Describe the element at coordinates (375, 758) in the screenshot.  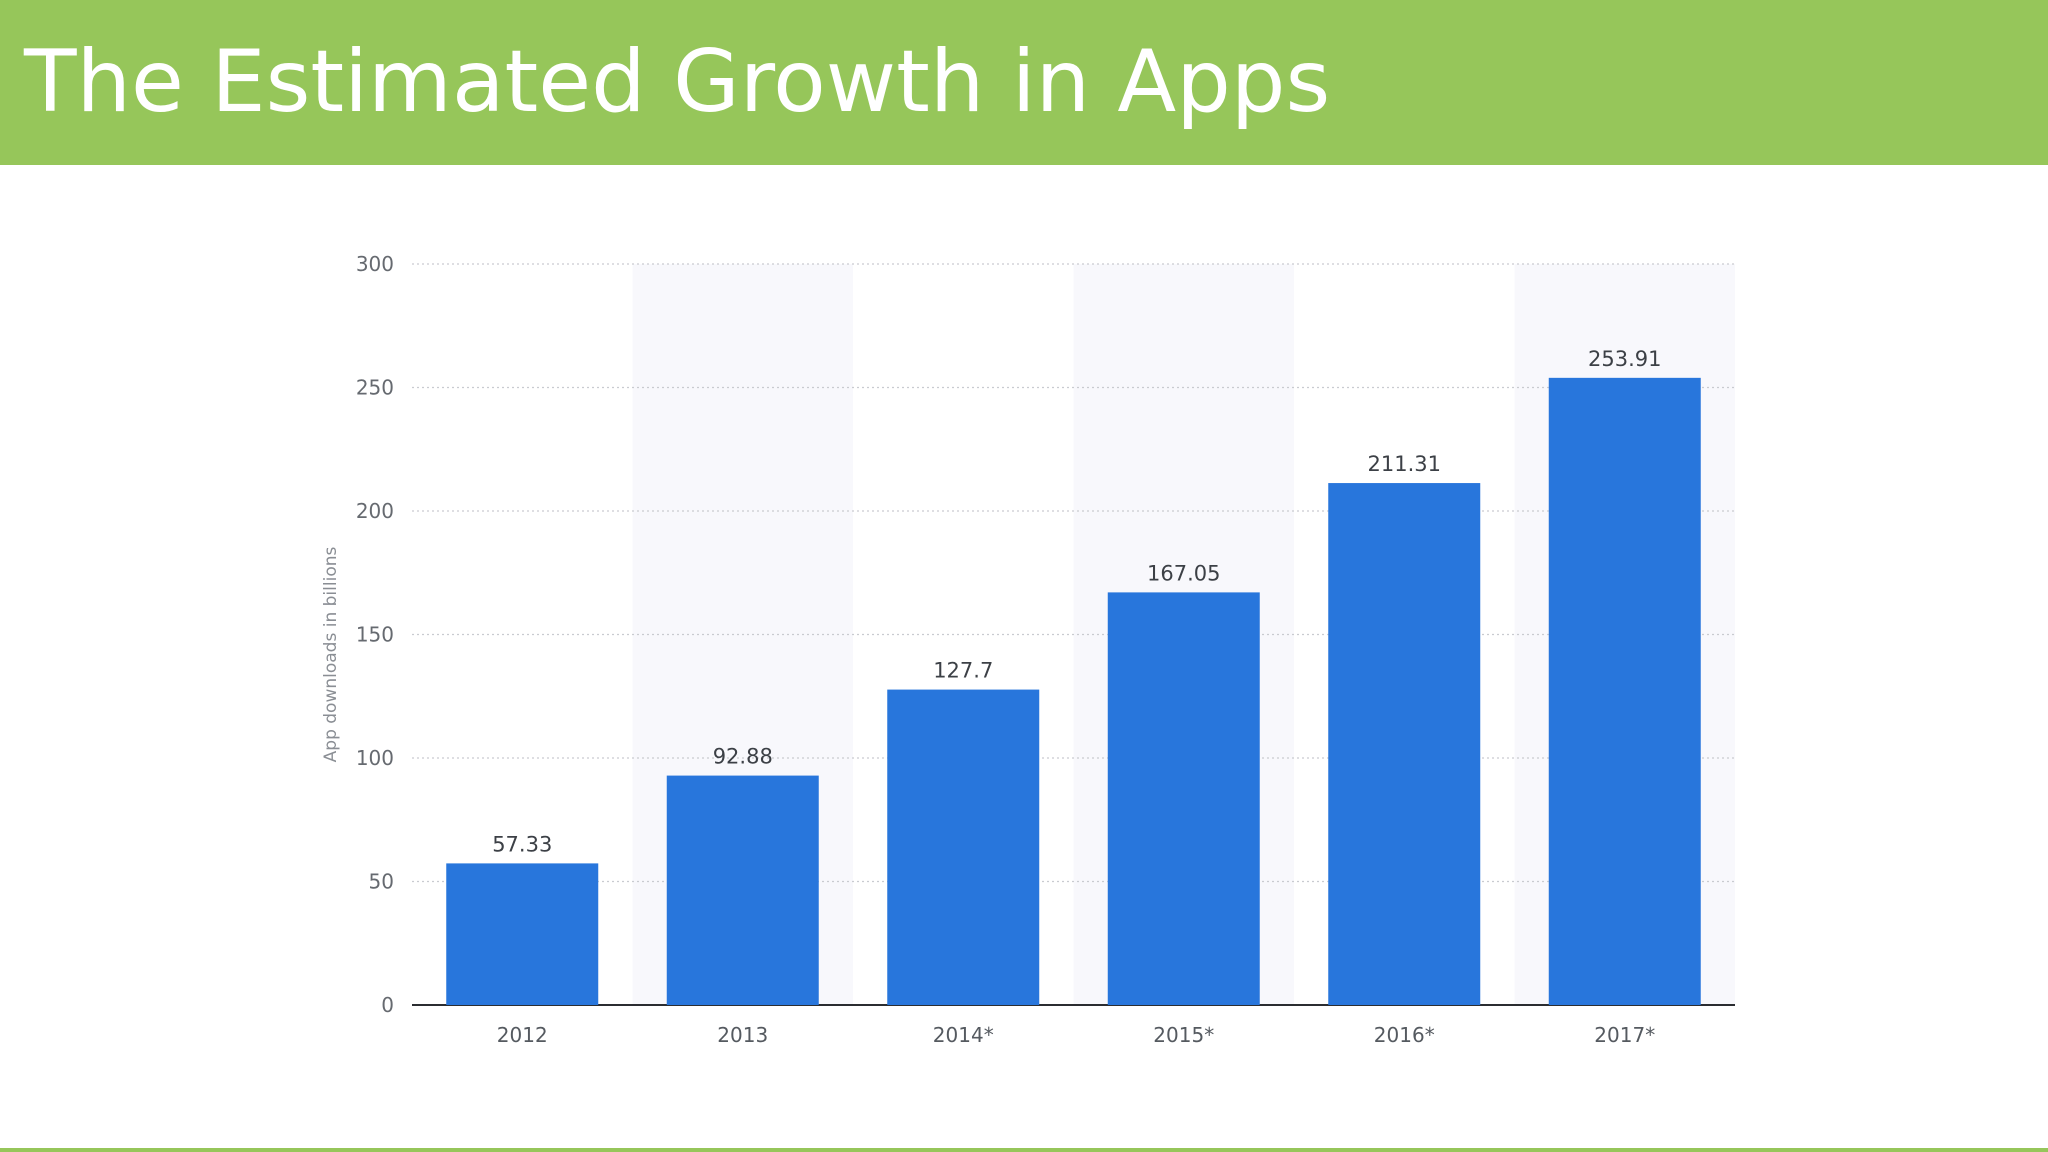
I see `y-tick-label: 100` at that location.